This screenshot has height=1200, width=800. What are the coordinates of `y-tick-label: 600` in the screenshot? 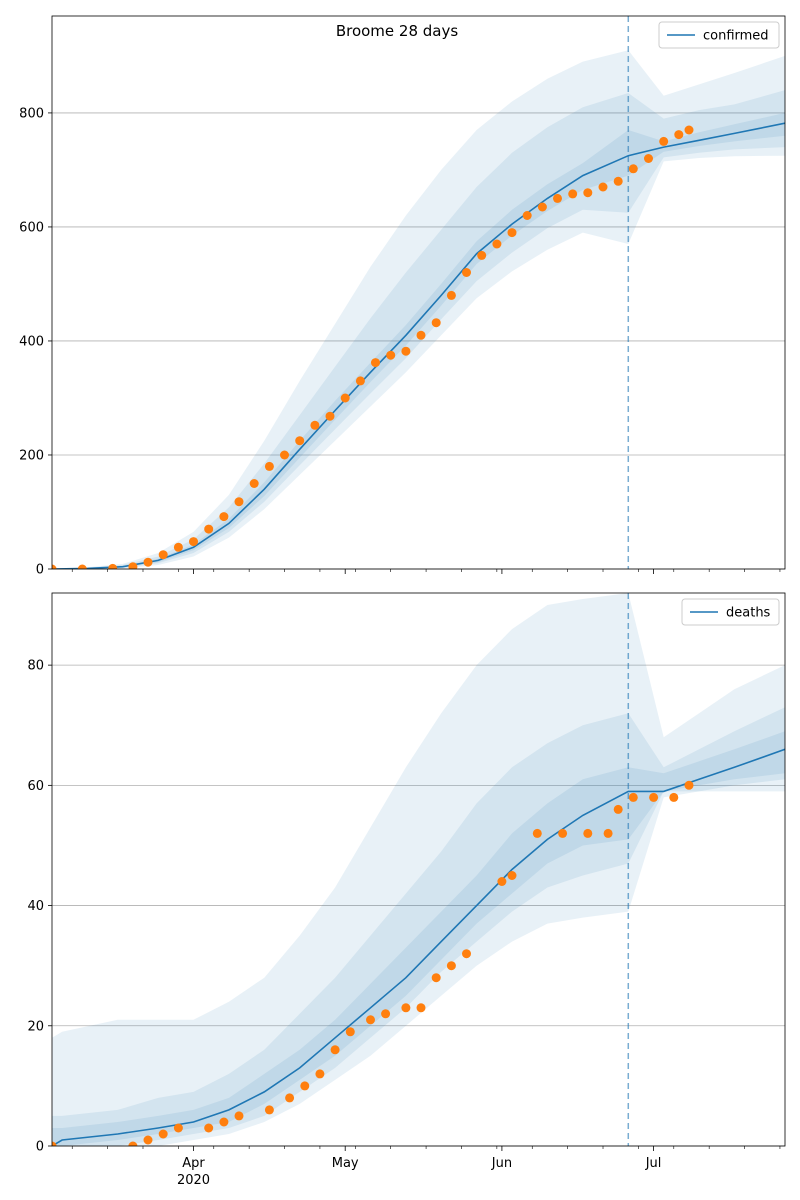 It's located at (31, 227).